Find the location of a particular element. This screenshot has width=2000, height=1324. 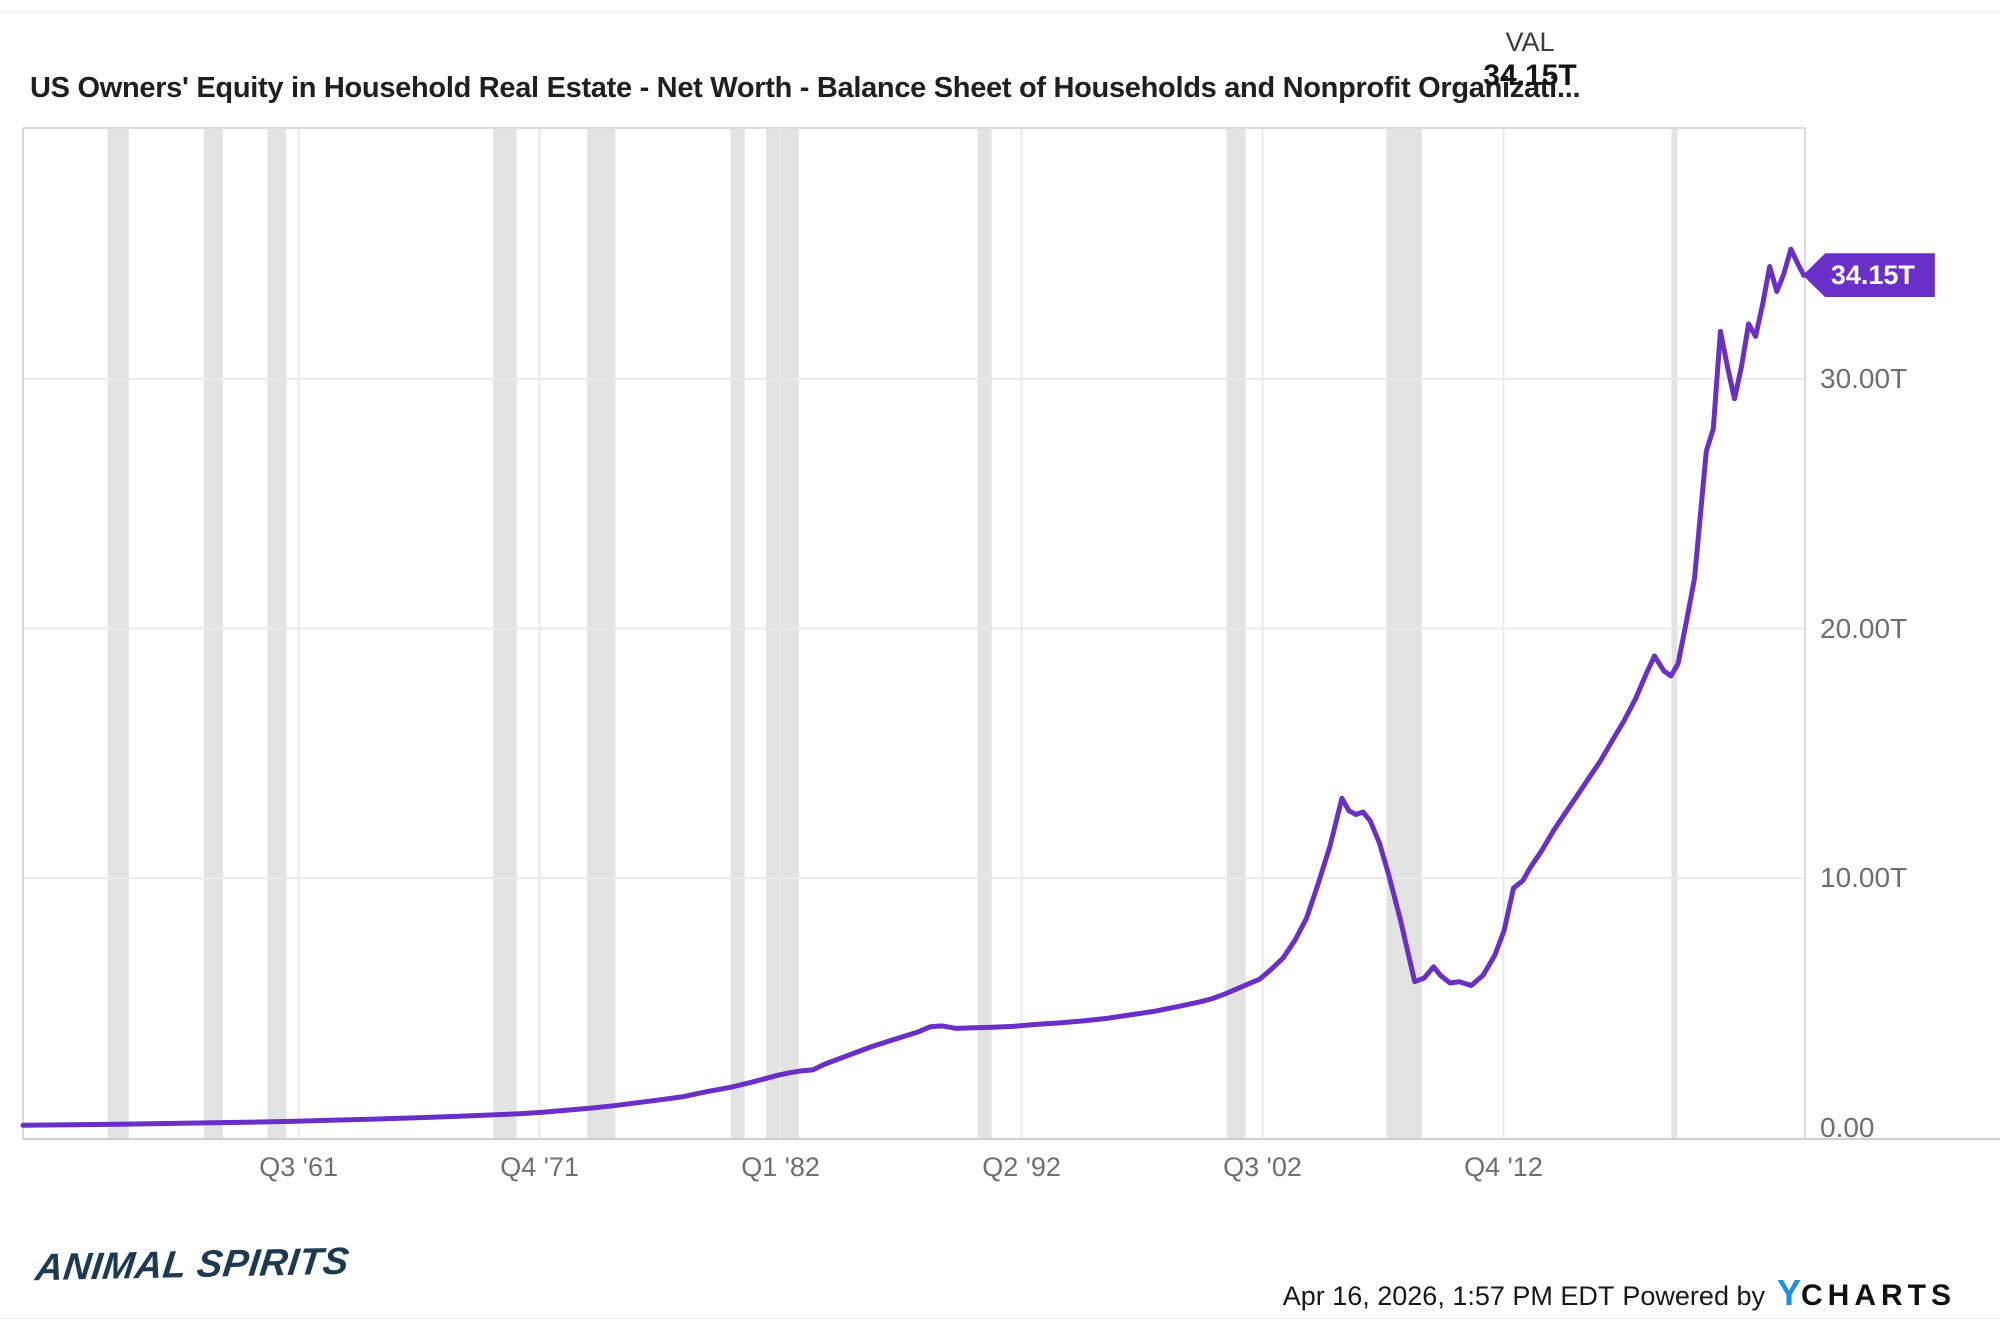

y-tick-label: 10.00T is located at coordinates (1864, 878).